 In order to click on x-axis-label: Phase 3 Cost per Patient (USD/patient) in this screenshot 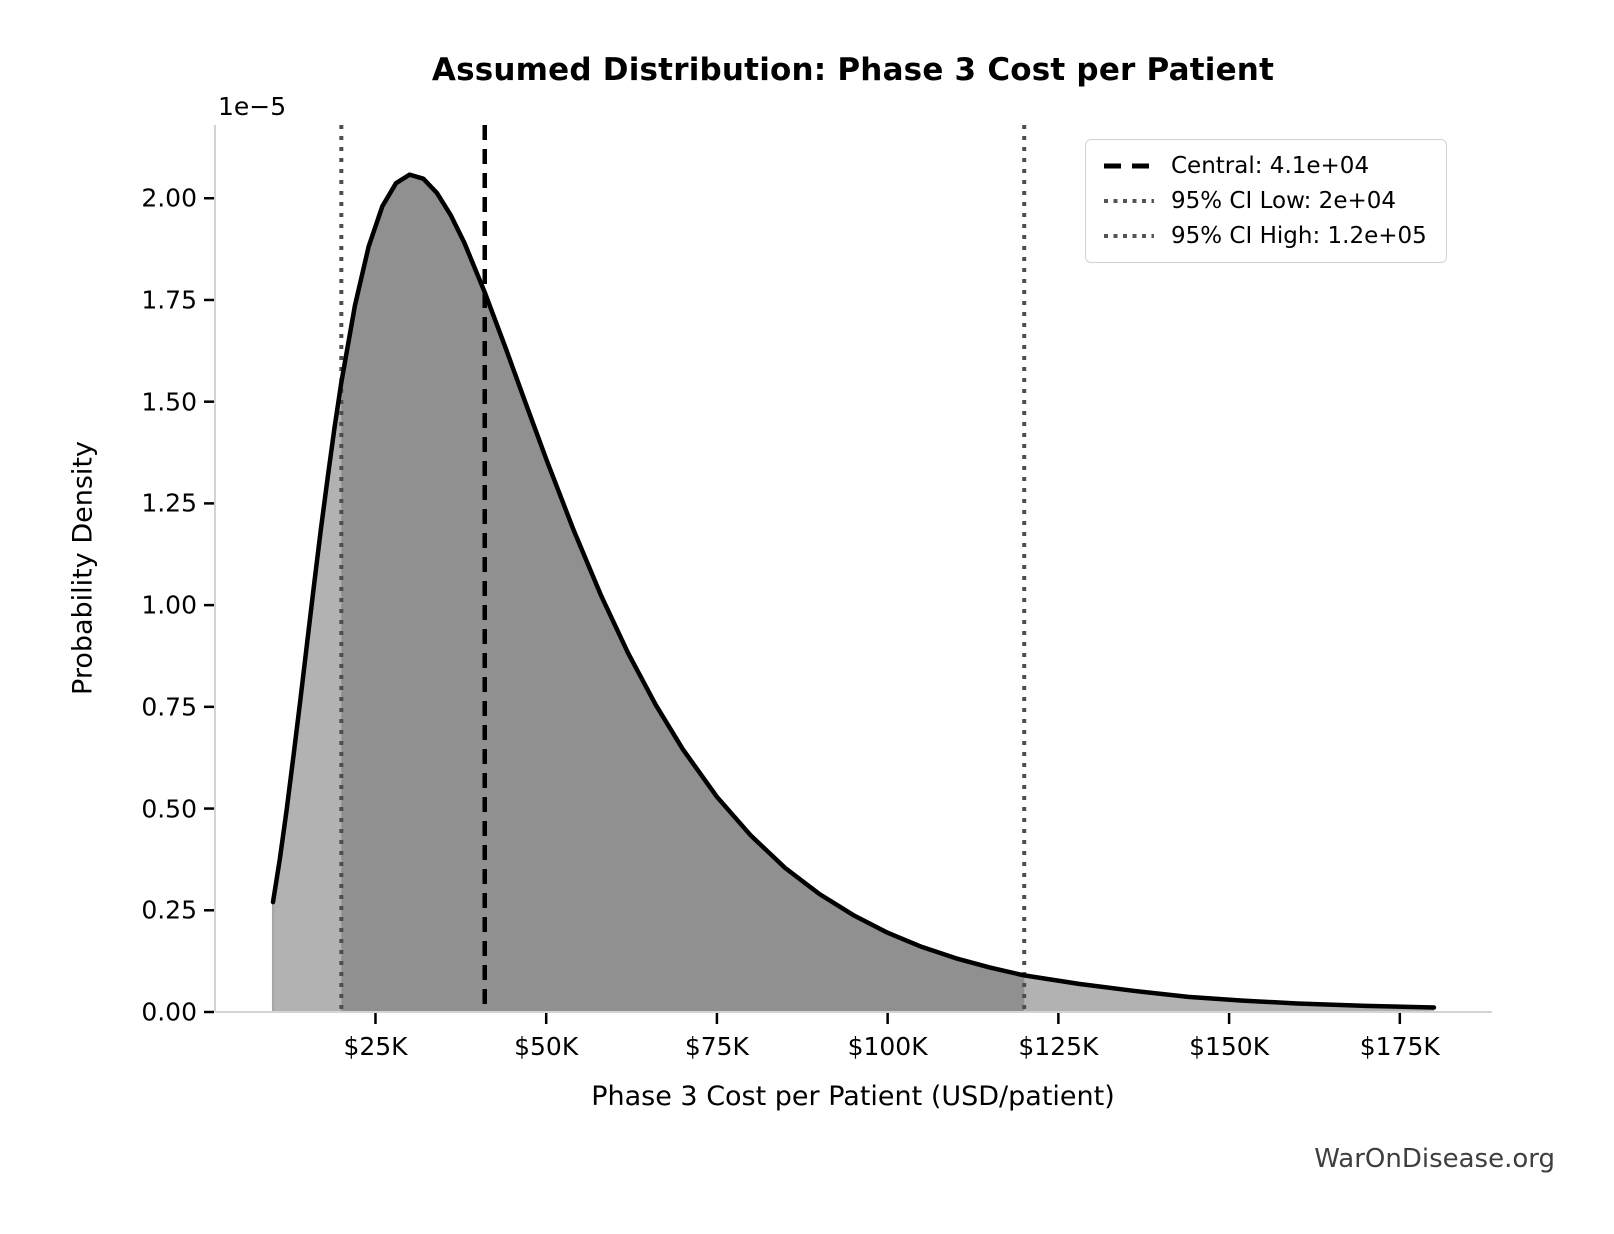, I will do `click(853, 1096)`.